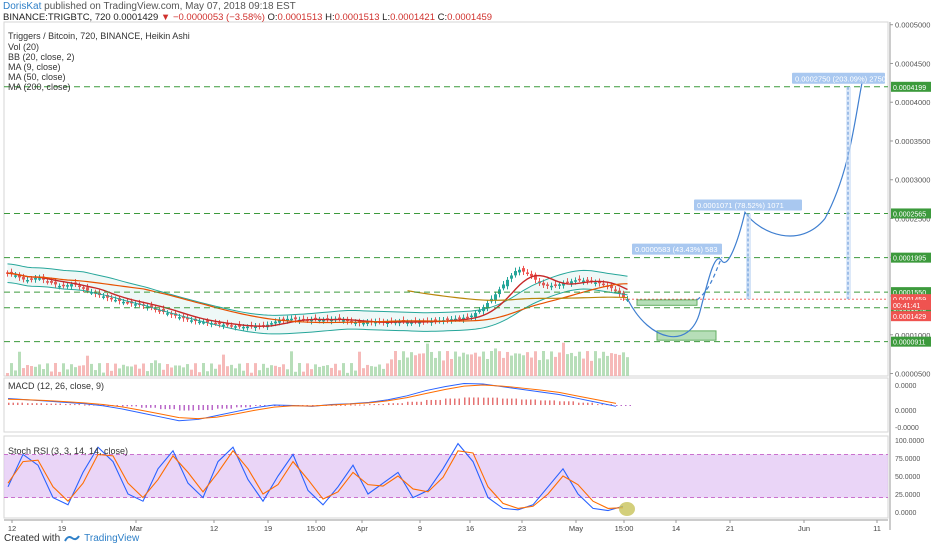  I want to click on tradingview-brand: TradingView, so click(112, 538).